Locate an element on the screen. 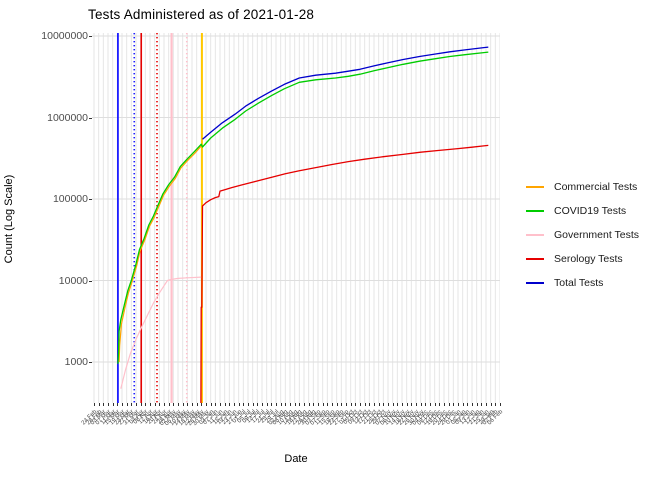 The width and height of the screenshot is (672, 480). legend-item: Total Tests is located at coordinates (580, 283).